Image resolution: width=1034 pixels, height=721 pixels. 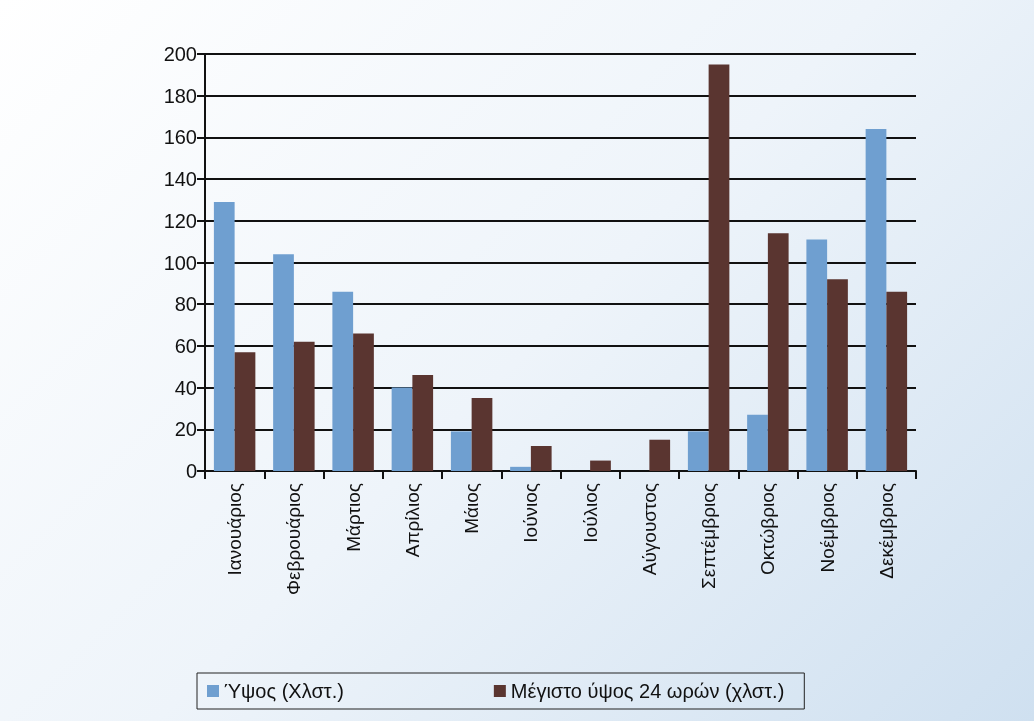 What do you see at coordinates (185, 429) in the screenshot?
I see `y-tick-label: 20` at bounding box center [185, 429].